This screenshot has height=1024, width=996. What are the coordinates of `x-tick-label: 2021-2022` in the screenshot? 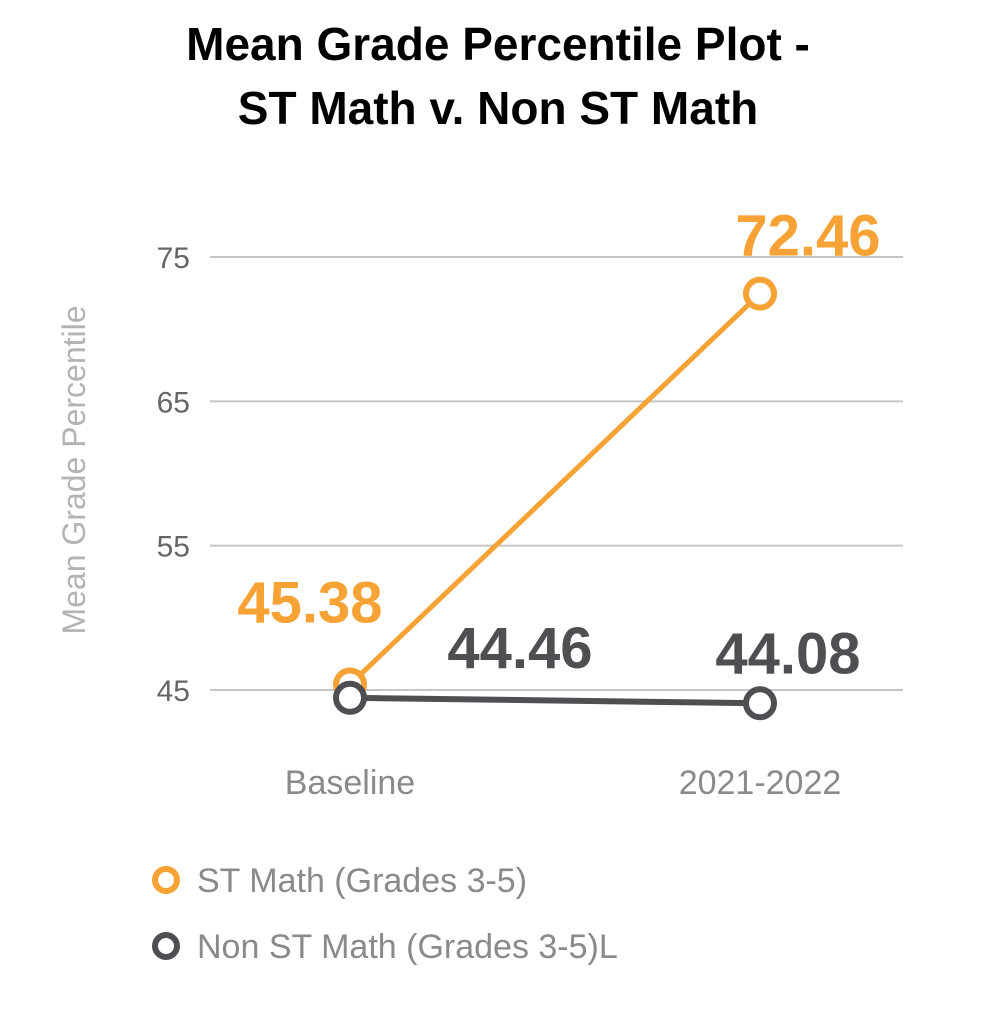 It's located at (760, 783).